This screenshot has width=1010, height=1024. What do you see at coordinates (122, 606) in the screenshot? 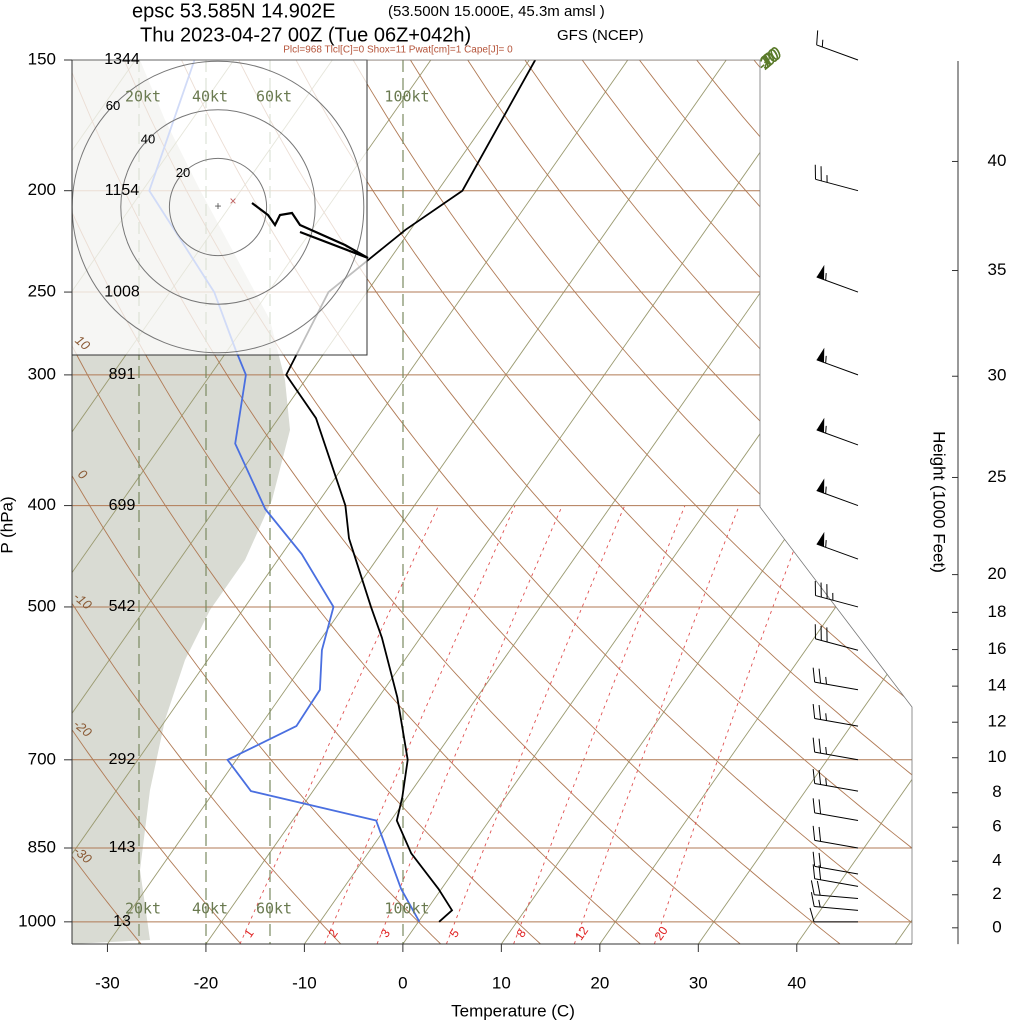
I see `height-label: 542` at bounding box center [122, 606].